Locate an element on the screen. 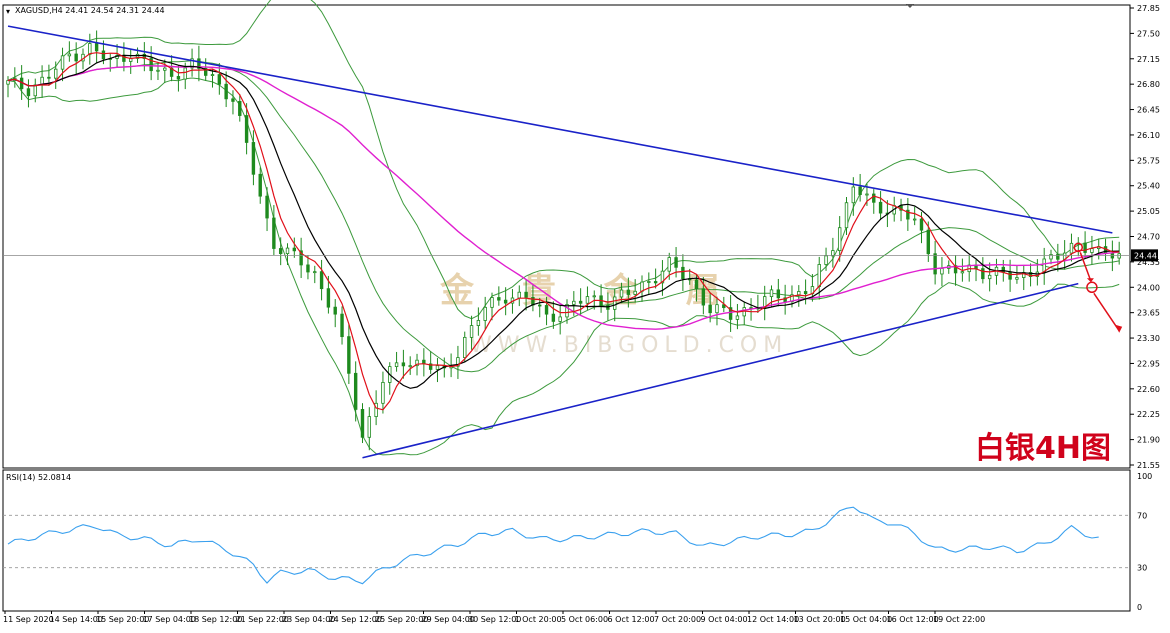 This screenshot has width=1170, height=633. x-tick-label: 9 Oct 04:00 is located at coordinates (724, 619).